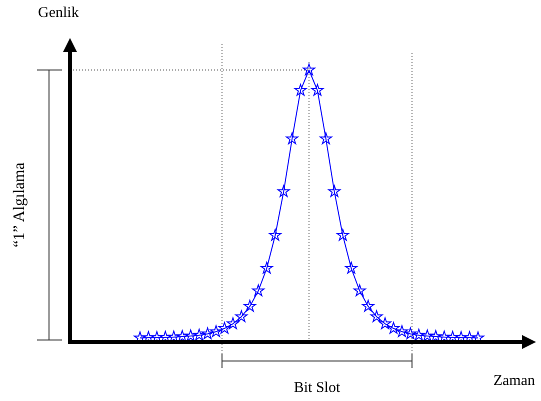 This screenshot has width=541, height=401. Describe the element at coordinates (514, 381) in the screenshot. I see `x-axis-title: Zaman` at that location.